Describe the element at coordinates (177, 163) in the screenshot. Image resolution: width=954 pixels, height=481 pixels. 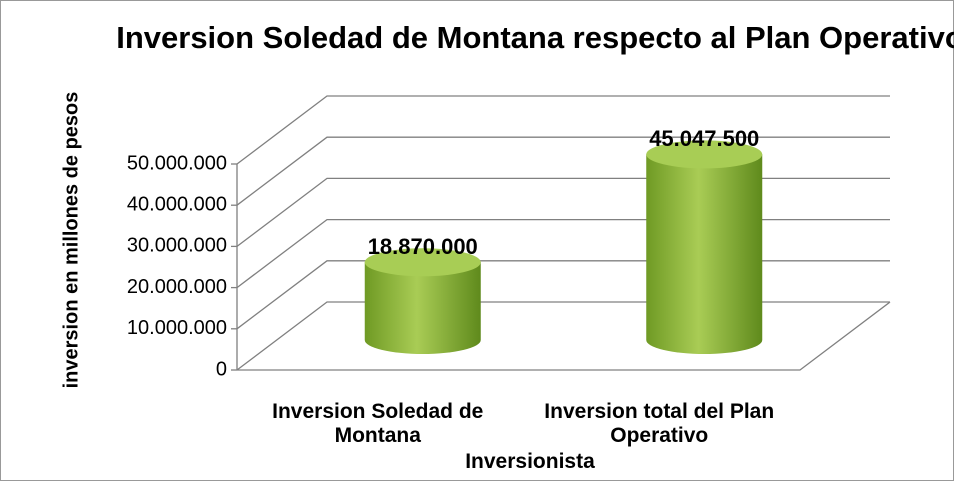
I see `y-tick-label: 50.000.000` at that location.